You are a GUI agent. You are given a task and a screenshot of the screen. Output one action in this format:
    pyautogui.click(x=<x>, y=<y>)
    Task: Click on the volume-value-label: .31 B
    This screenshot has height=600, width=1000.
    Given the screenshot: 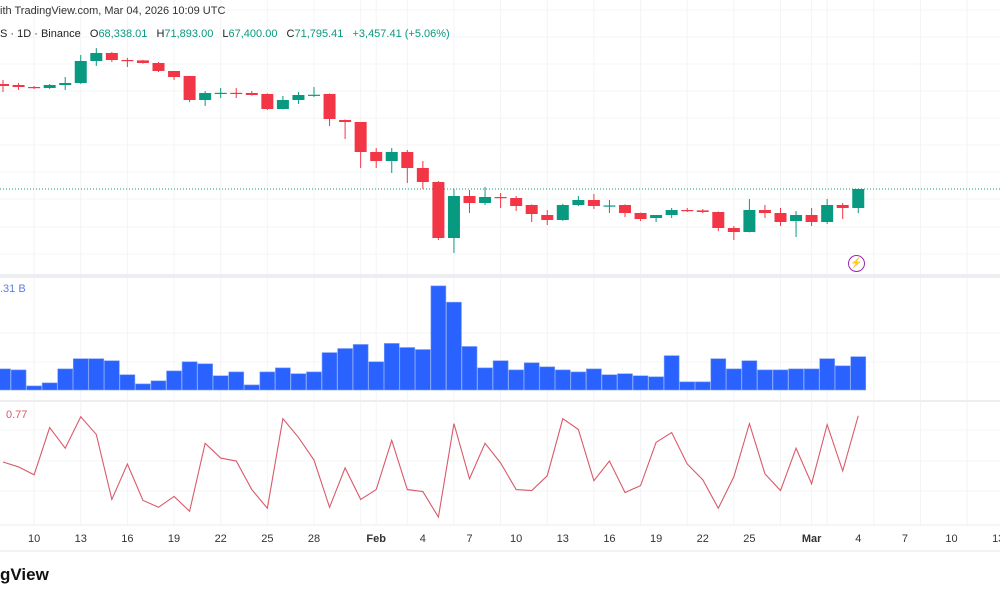 What is the action you would take?
    pyautogui.click(x=13, y=289)
    